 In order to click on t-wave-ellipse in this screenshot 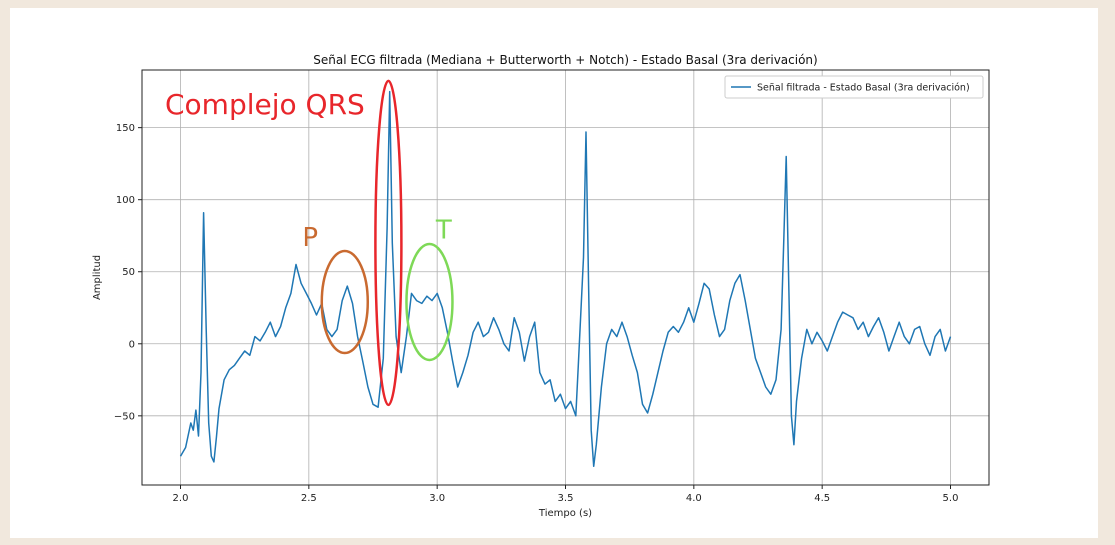, I will do `click(429, 302)`.